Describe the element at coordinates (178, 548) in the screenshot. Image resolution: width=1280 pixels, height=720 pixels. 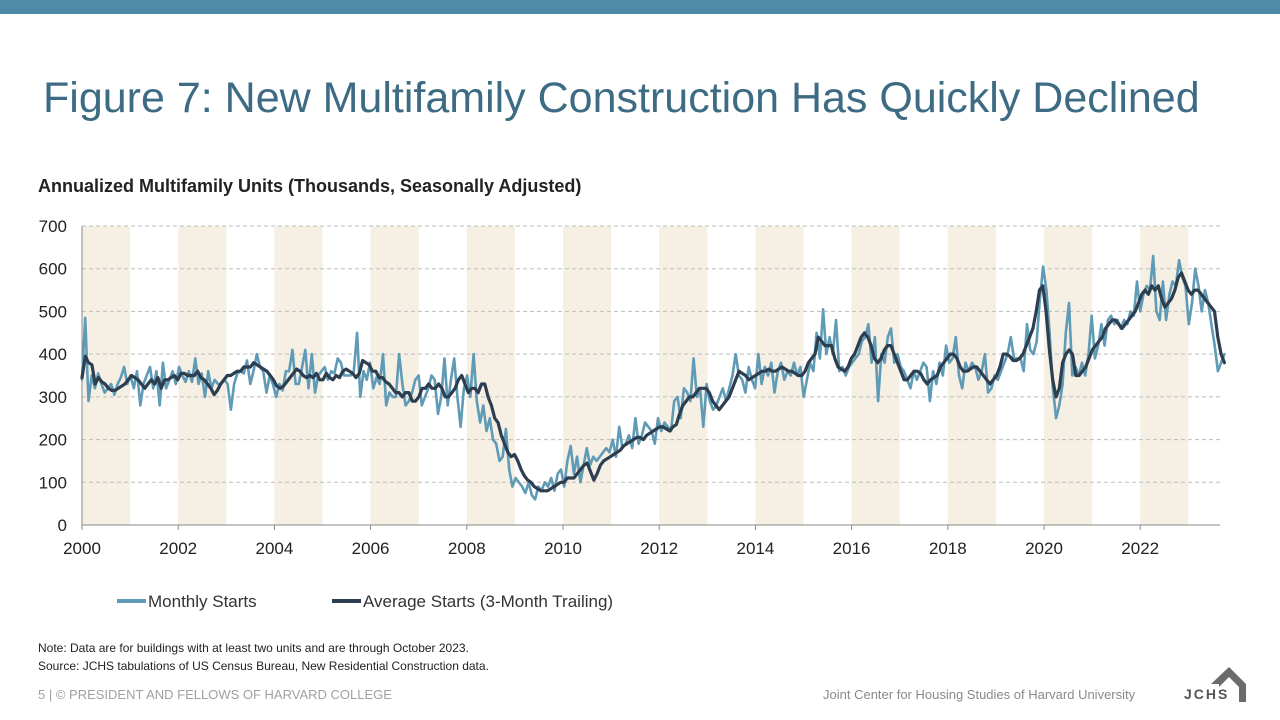
I see `x-tick-label-2002: 2002` at that location.